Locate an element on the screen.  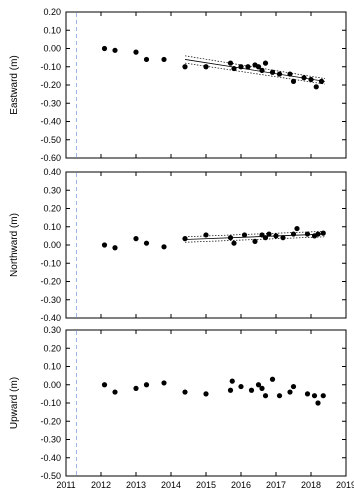
northward-fit-line is located at coordinates (255, 236).